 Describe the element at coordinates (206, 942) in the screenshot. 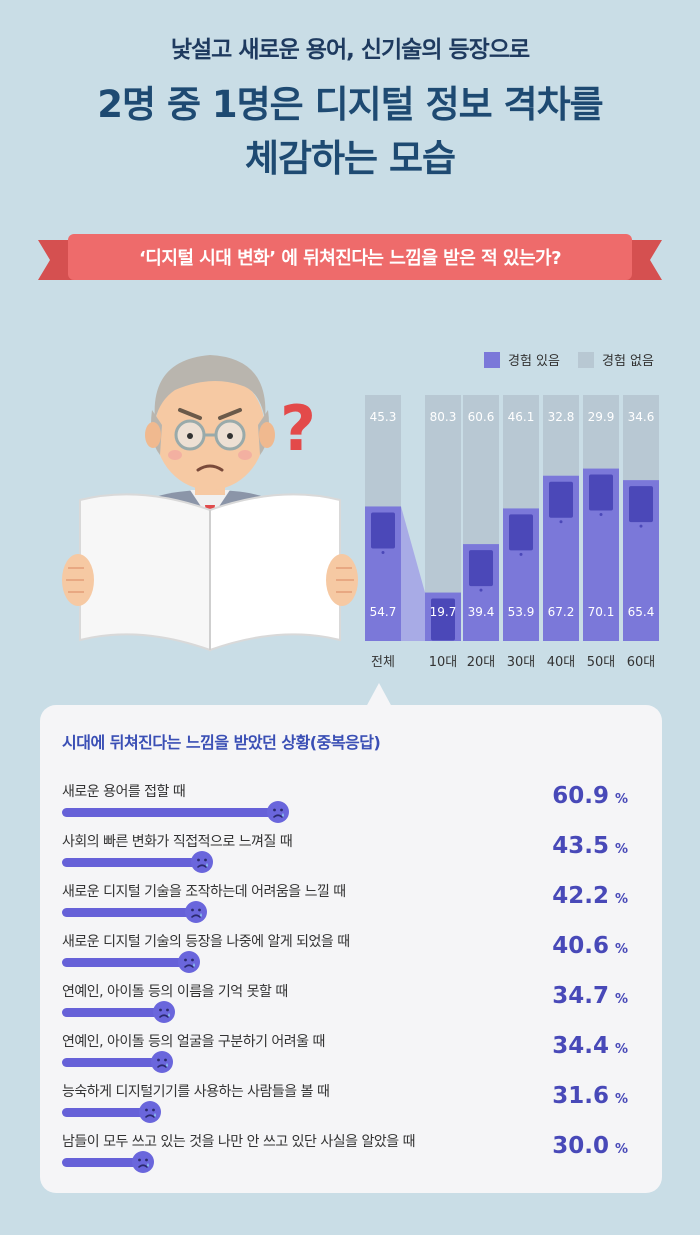

I see `situation-label: 새로운 디지털 기술의 등장을 나중에 알게 되었을 때` at that location.